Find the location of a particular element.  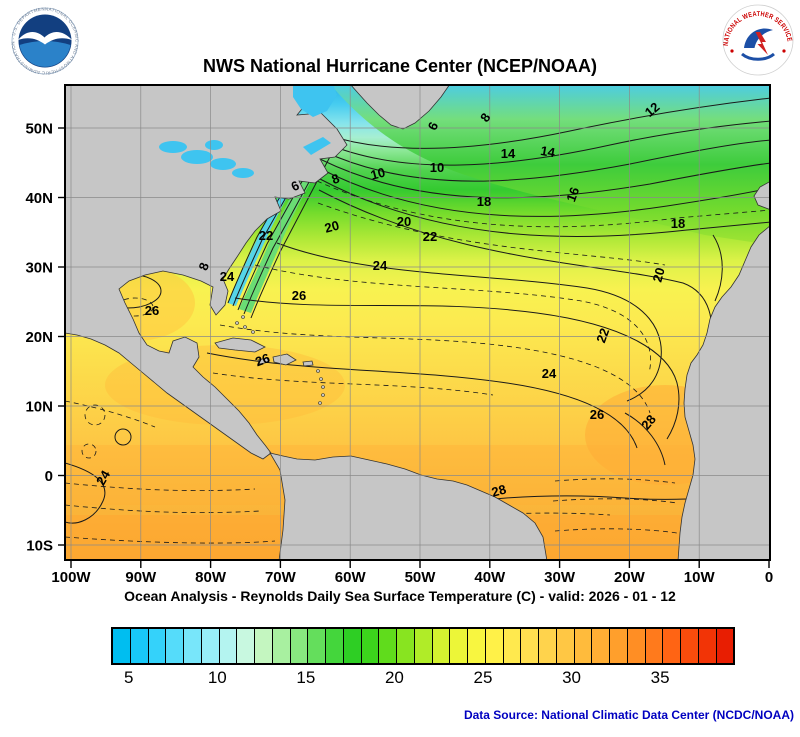

great-lakes is located at coordinates (206, 159).